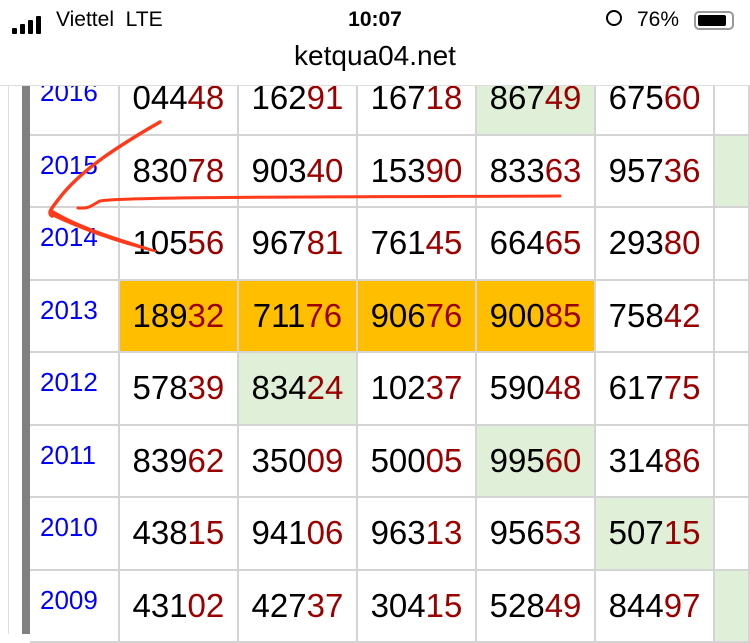 This screenshot has width=750, height=643. I want to click on result-cell: 71176, so click(297, 315).